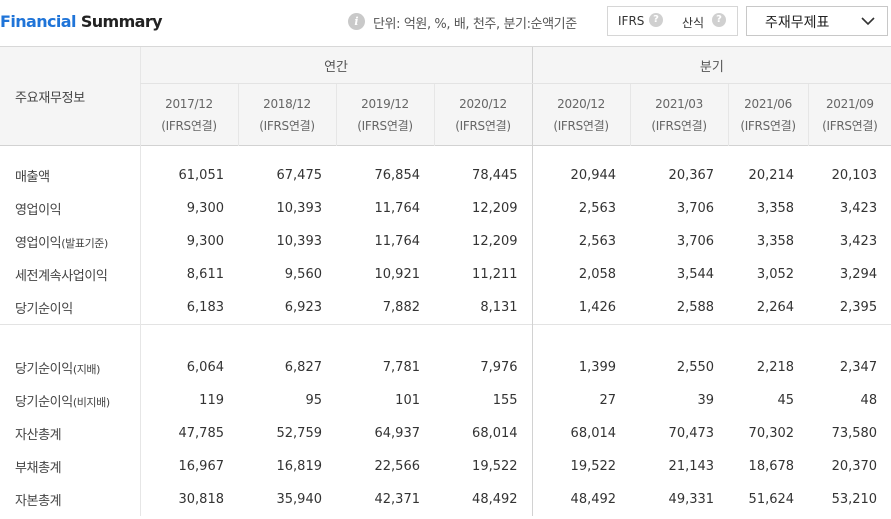 The width and height of the screenshot is (891, 519). Describe the element at coordinates (61, 243) in the screenshot. I see `row-label: 영업이익(발표기준)` at that location.